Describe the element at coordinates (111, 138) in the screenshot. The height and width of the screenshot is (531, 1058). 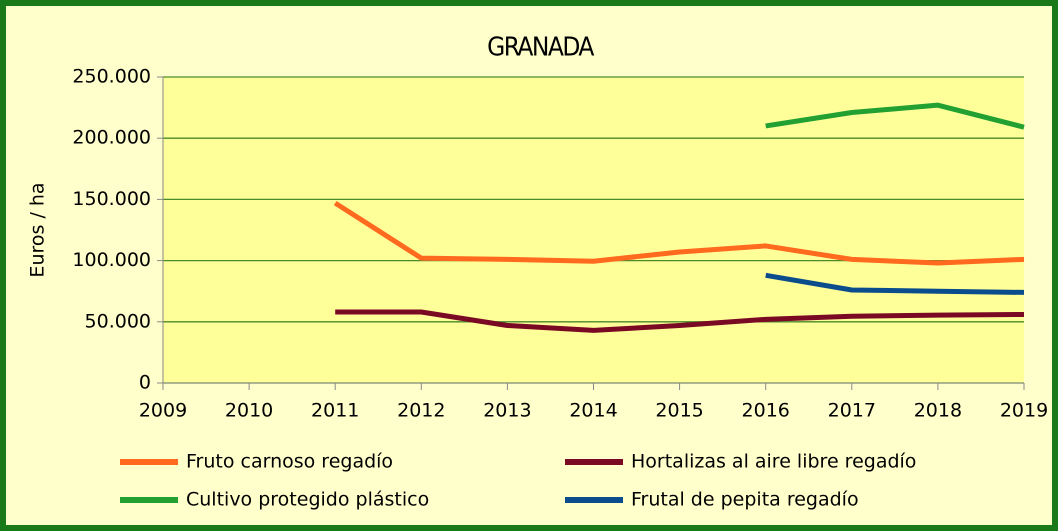
I see `y-tick-label: 200.000` at that location.